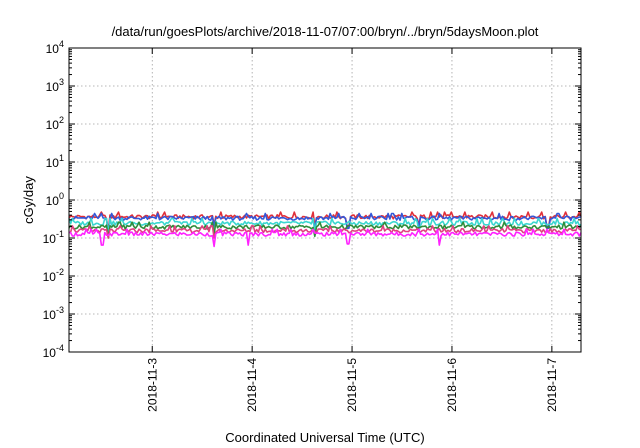 The width and height of the screenshot is (640, 448). What do you see at coordinates (152, 385) in the screenshot?
I see `x-tick-label: 2018-11-3` at bounding box center [152, 385].